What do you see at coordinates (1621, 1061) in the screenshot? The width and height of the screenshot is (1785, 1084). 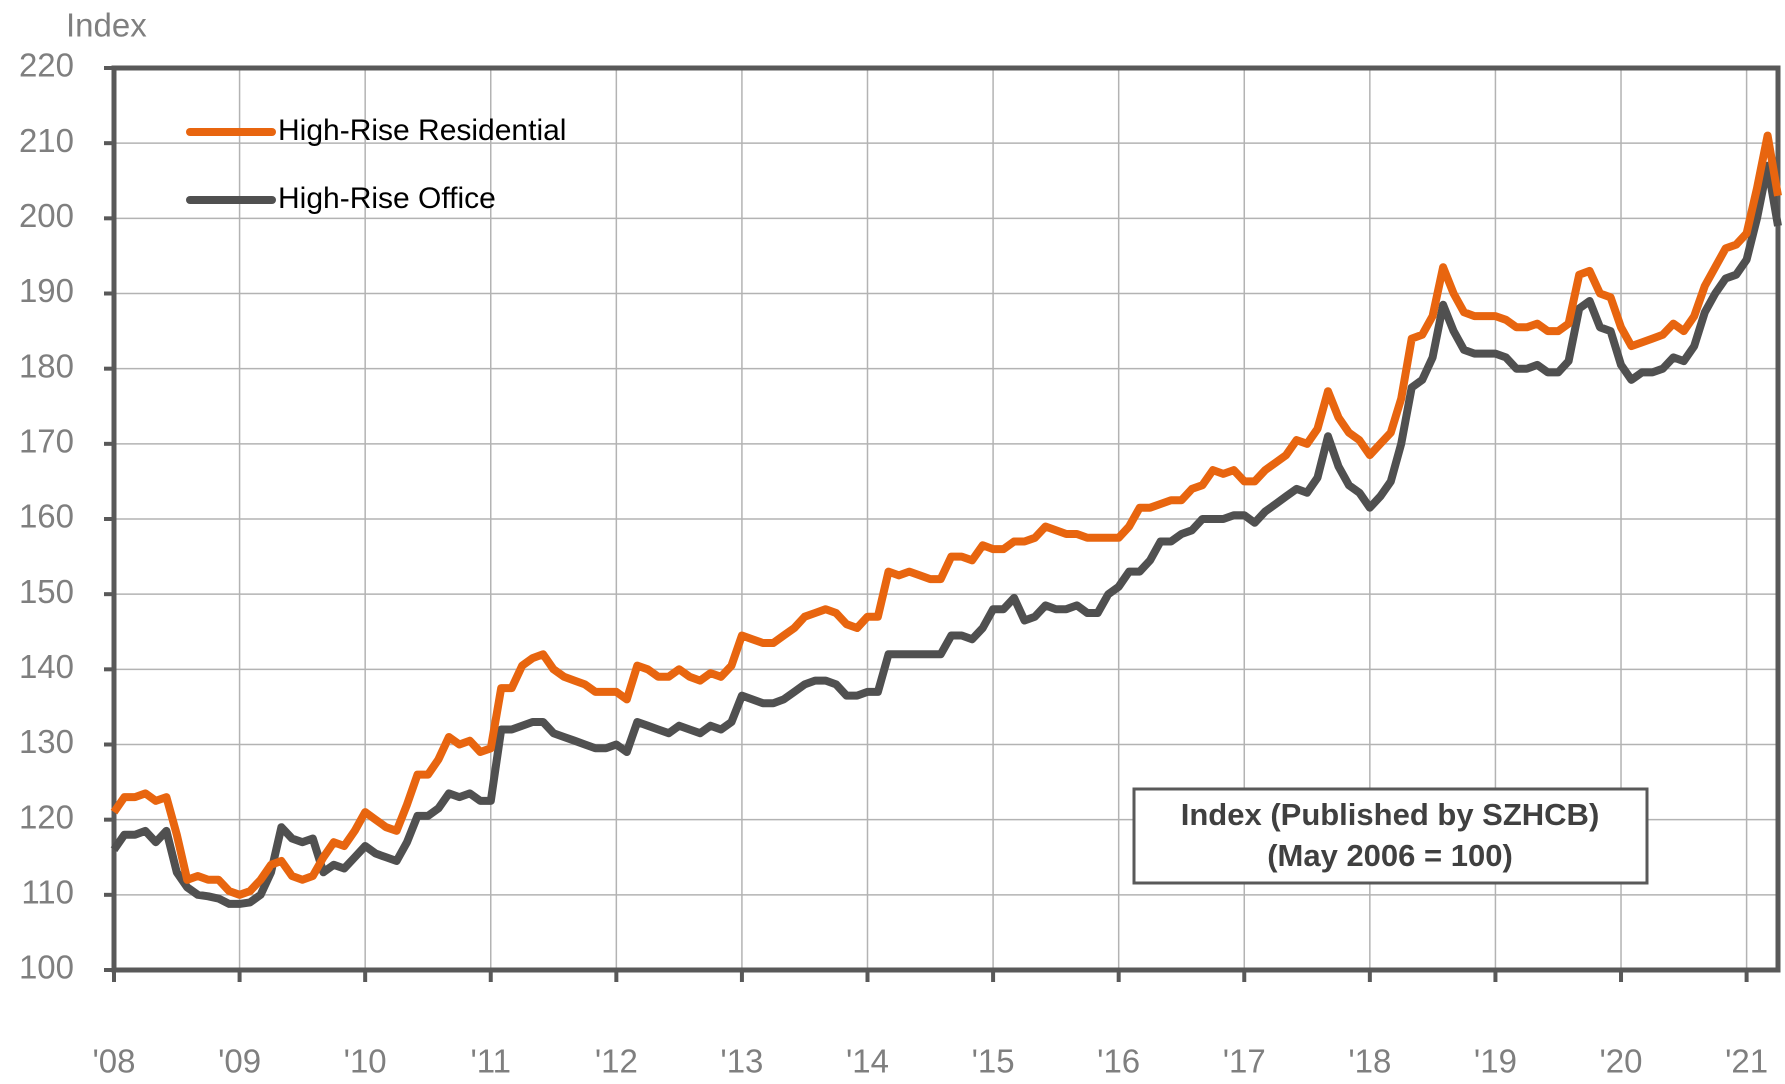 I see `x-tick-label: '20` at bounding box center [1621, 1061].